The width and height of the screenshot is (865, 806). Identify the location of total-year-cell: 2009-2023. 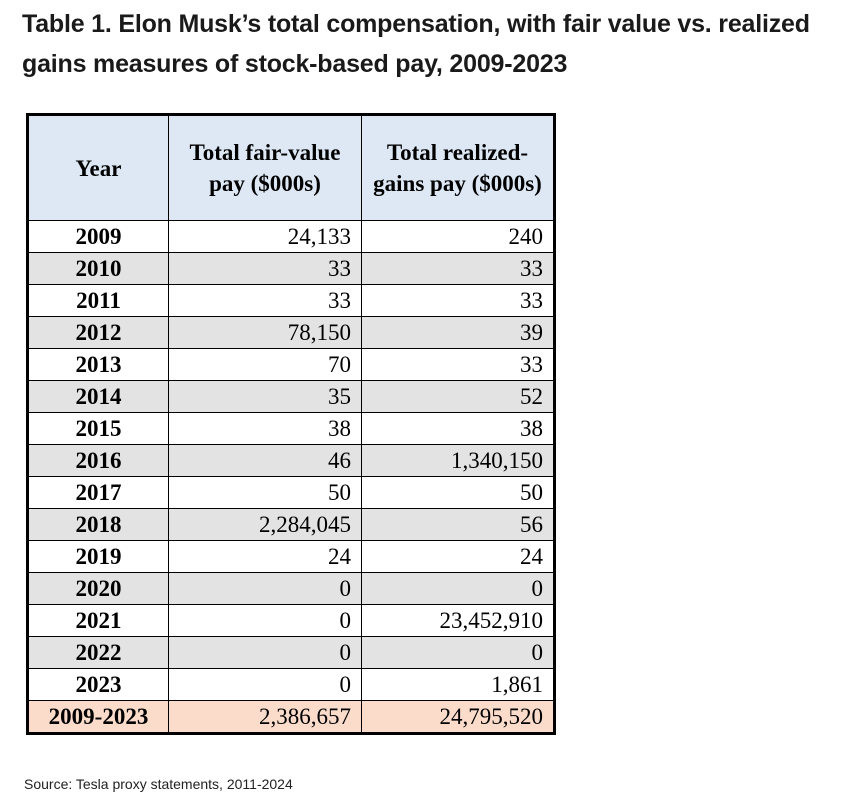
(98, 717).